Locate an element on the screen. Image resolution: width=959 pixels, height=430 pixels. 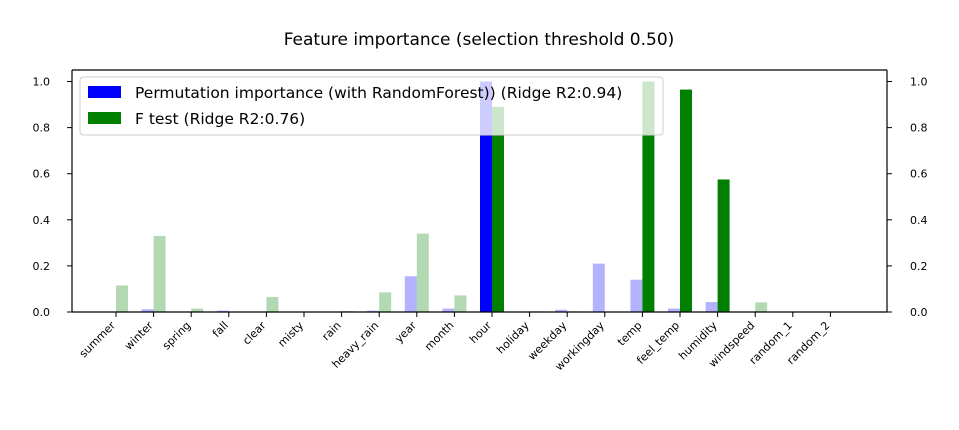
xtick-label-temp: temp is located at coordinates (630, 334).